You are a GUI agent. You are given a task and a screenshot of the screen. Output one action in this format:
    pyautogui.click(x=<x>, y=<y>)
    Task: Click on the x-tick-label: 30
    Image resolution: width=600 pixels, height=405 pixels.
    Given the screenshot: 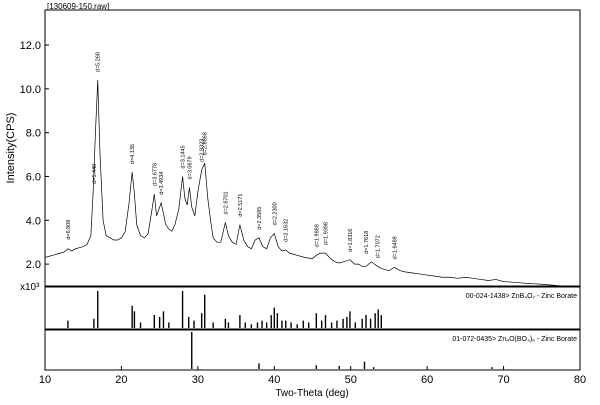 What is the action you would take?
    pyautogui.click(x=198, y=380)
    